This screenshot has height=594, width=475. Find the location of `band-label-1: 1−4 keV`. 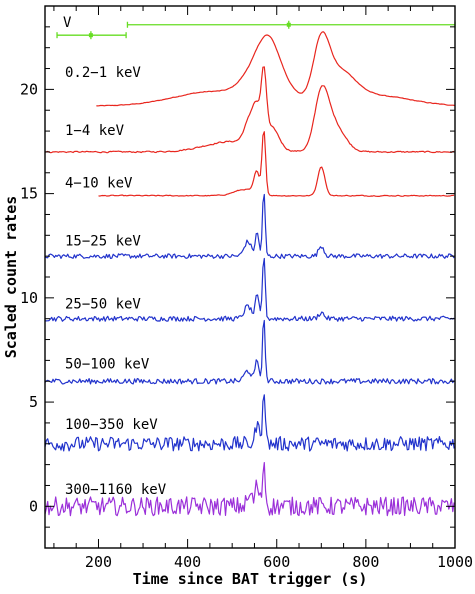

band-label-1: 1−4 keV is located at coordinates (95, 131).